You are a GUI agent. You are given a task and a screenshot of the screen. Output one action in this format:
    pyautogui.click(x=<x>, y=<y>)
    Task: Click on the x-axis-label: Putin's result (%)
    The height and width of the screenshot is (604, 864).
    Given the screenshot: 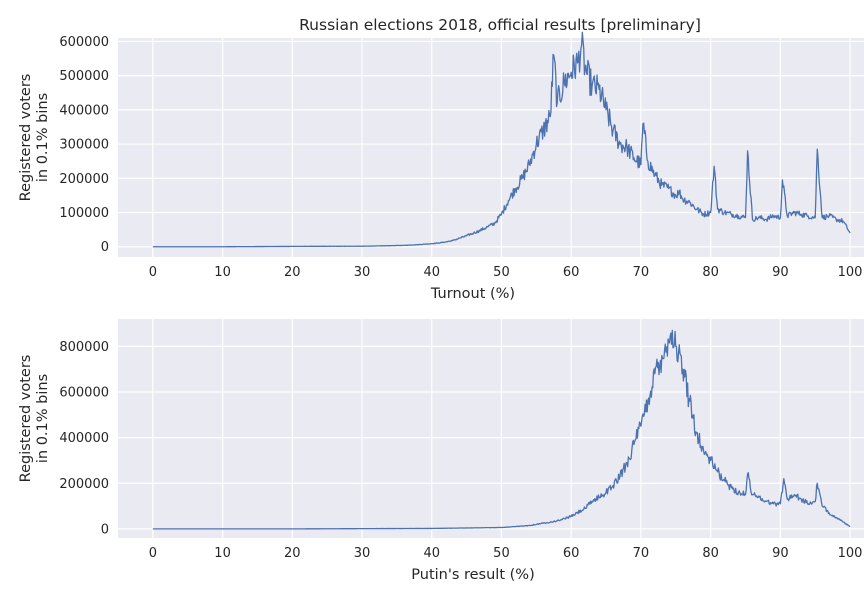 What is the action you would take?
    pyautogui.click(x=472, y=575)
    